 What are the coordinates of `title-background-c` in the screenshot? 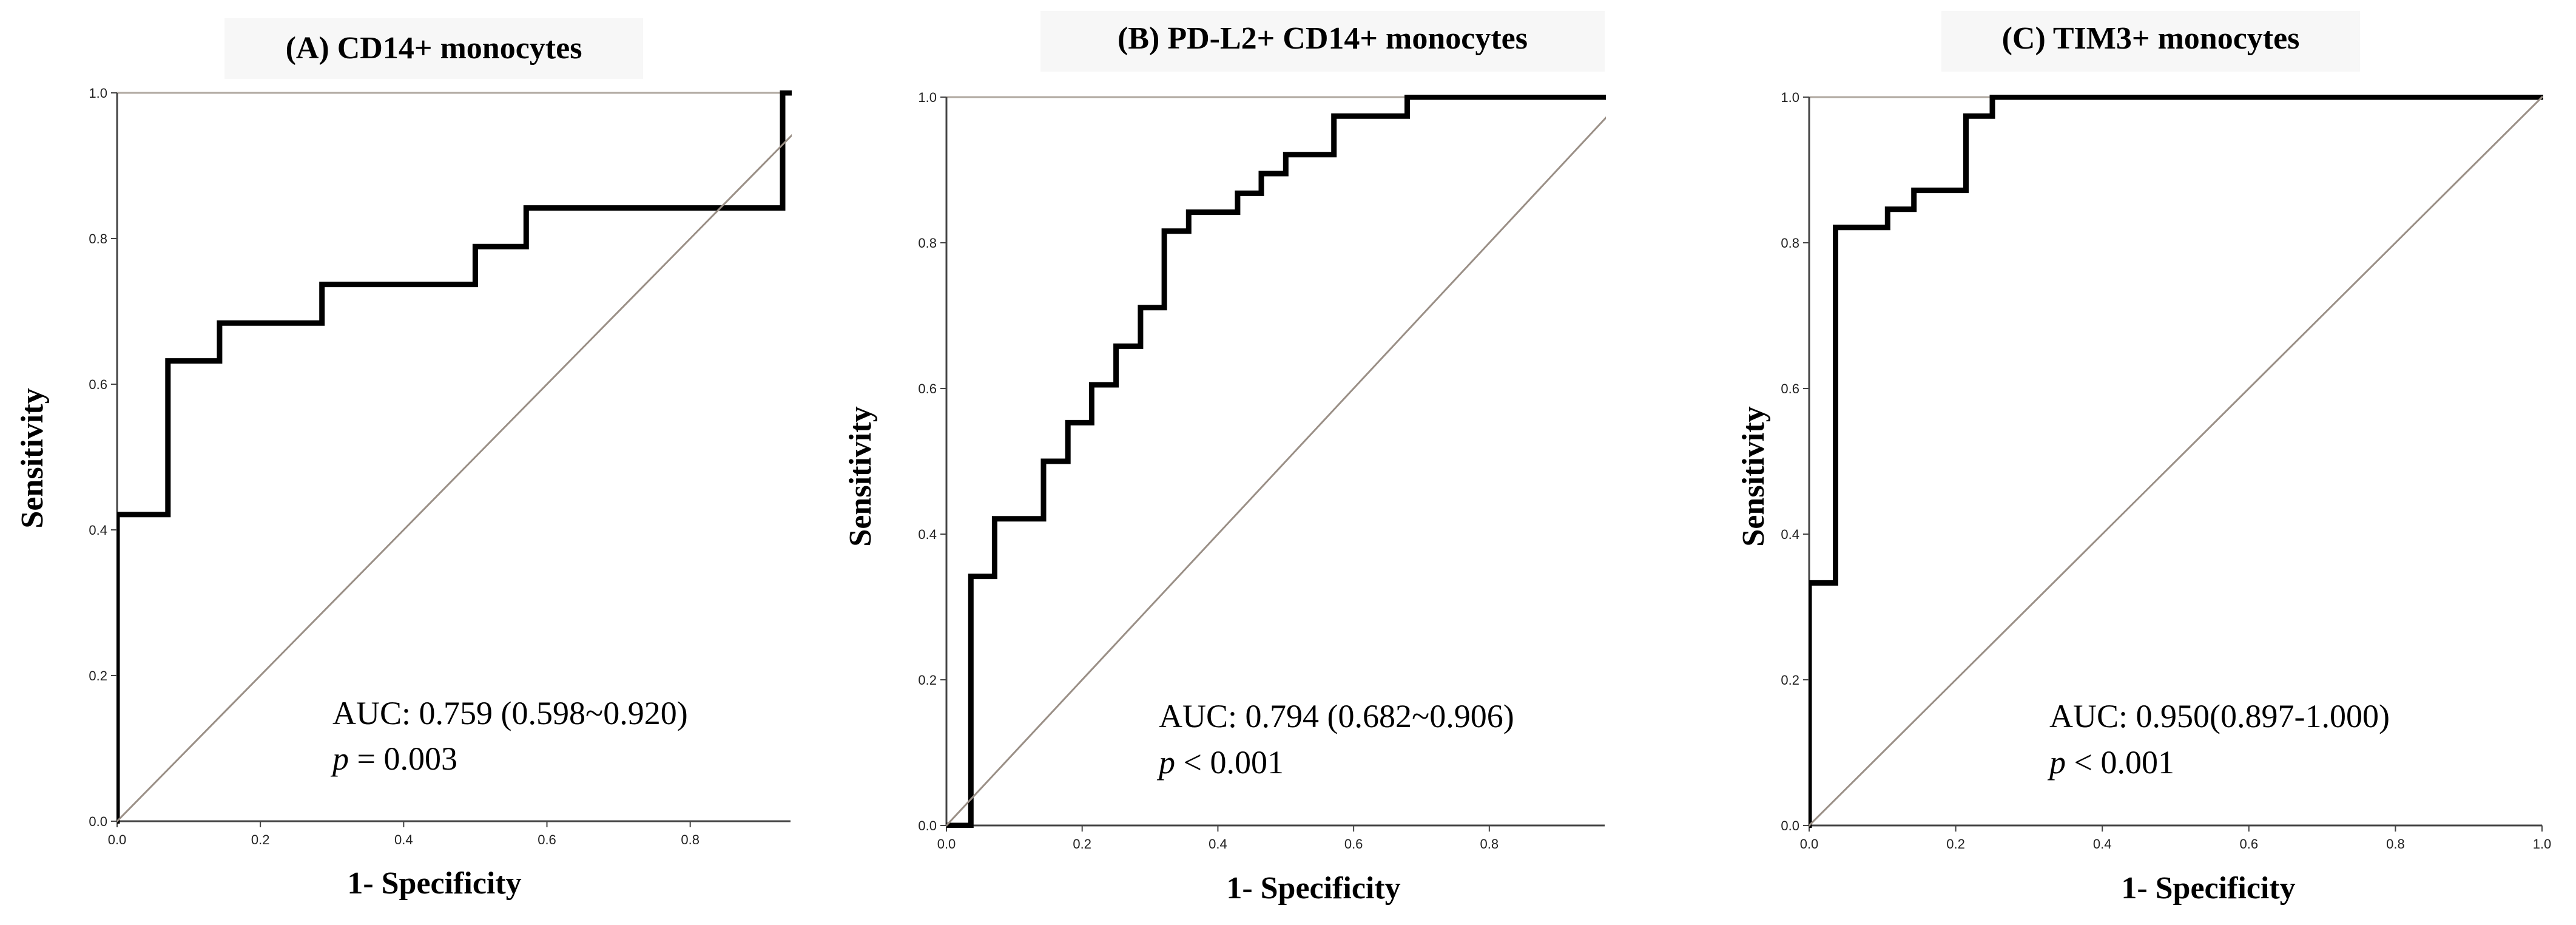 It's located at (2150, 41).